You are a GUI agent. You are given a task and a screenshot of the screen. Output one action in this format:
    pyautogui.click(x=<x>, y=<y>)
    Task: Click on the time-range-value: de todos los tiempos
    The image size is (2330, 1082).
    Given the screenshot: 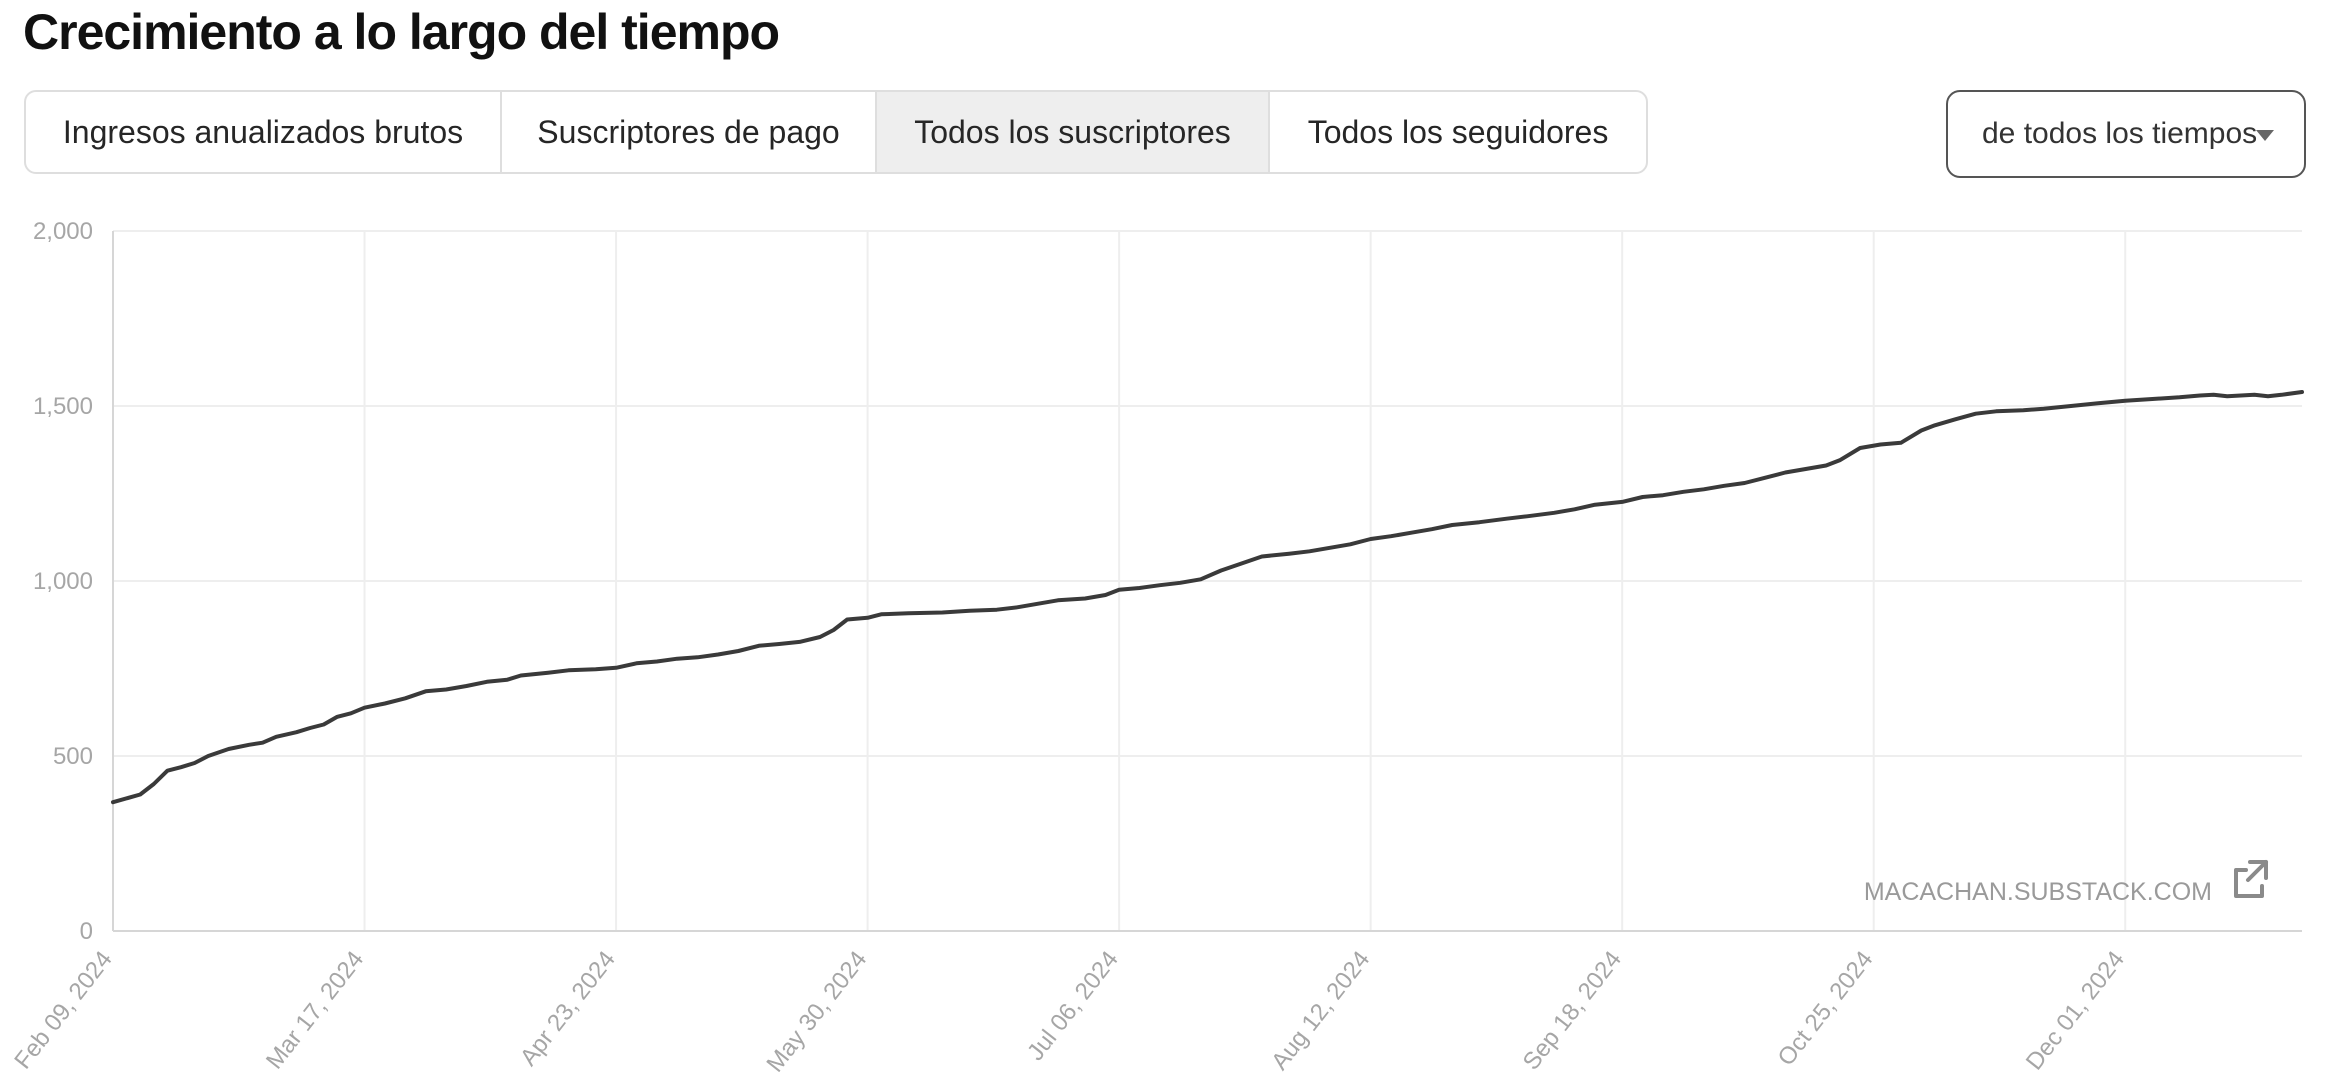 What is the action you would take?
    pyautogui.click(x=2120, y=133)
    